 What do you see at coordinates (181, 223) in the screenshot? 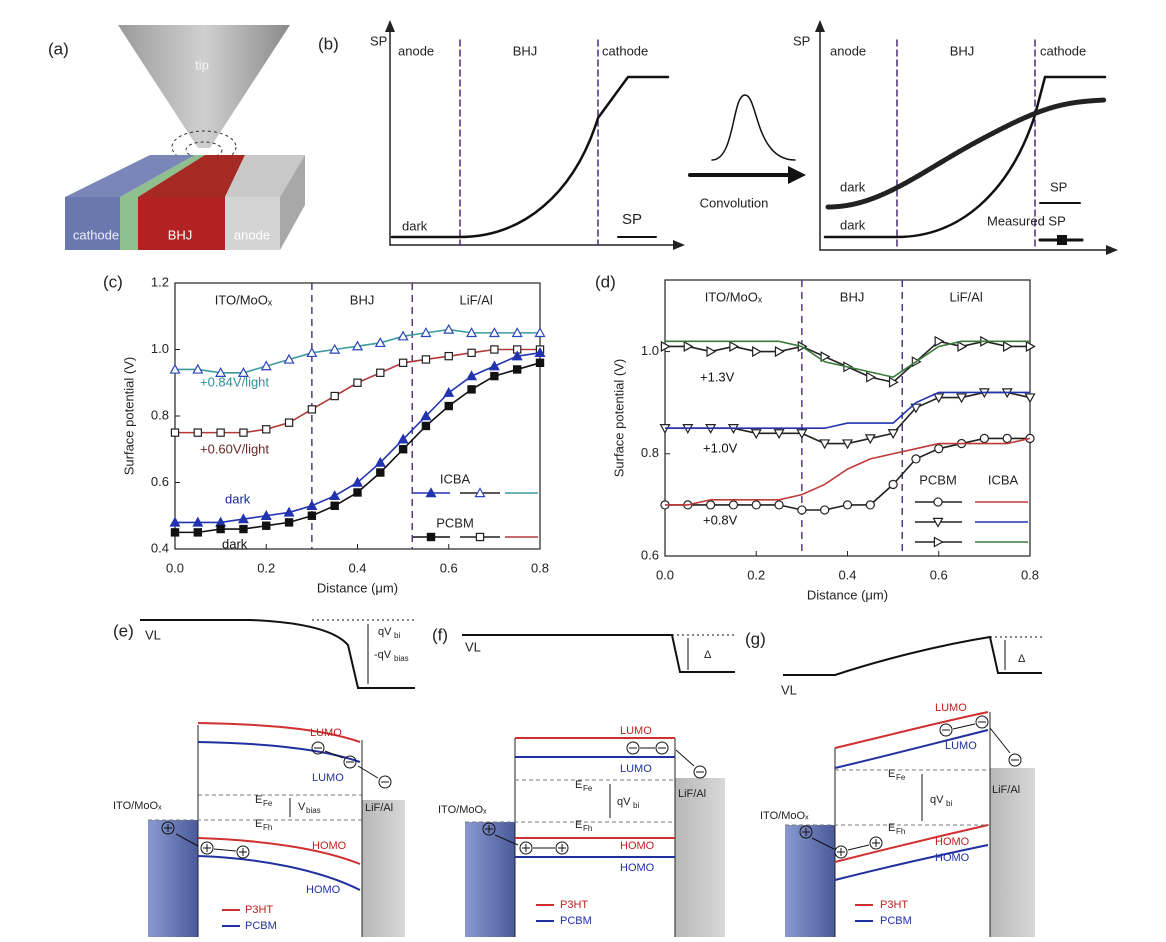
I see `bhj-front` at bounding box center [181, 223].